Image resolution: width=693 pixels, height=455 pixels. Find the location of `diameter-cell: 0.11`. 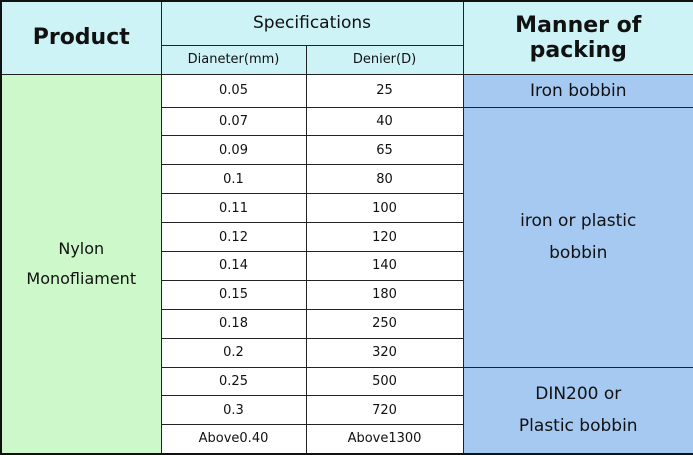

diameter-cell: 0.11 is located at coordinates (233, 208).